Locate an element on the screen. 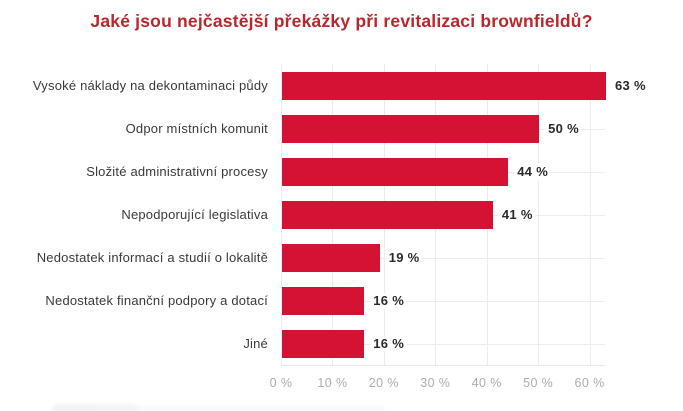  x-tick-label: 20 % is located at coordinates (383, 383).